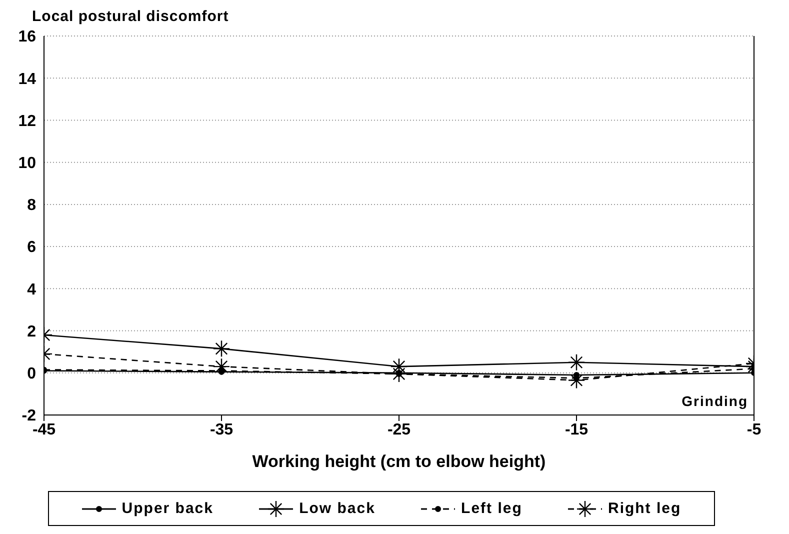 The height and width of the screenshot is (534, 789). What do you see at coordinates (167, 508) in the screenshot?
I see `legend-label: Upper back` at bounding box center [167, 508].